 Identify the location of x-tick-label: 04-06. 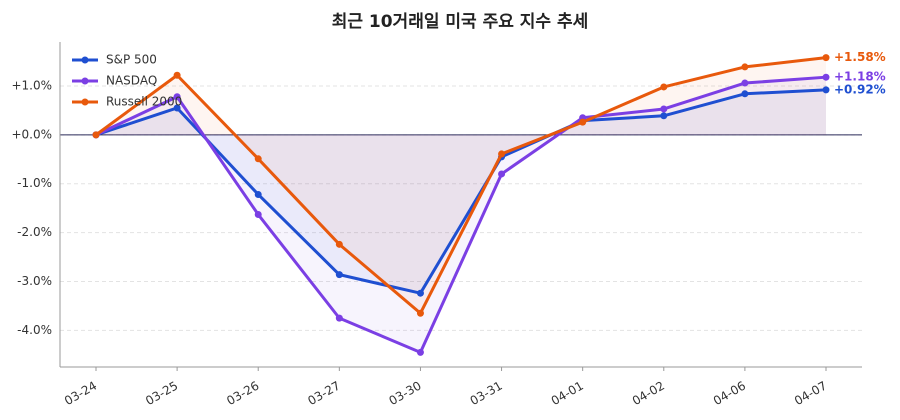
(729, 394).